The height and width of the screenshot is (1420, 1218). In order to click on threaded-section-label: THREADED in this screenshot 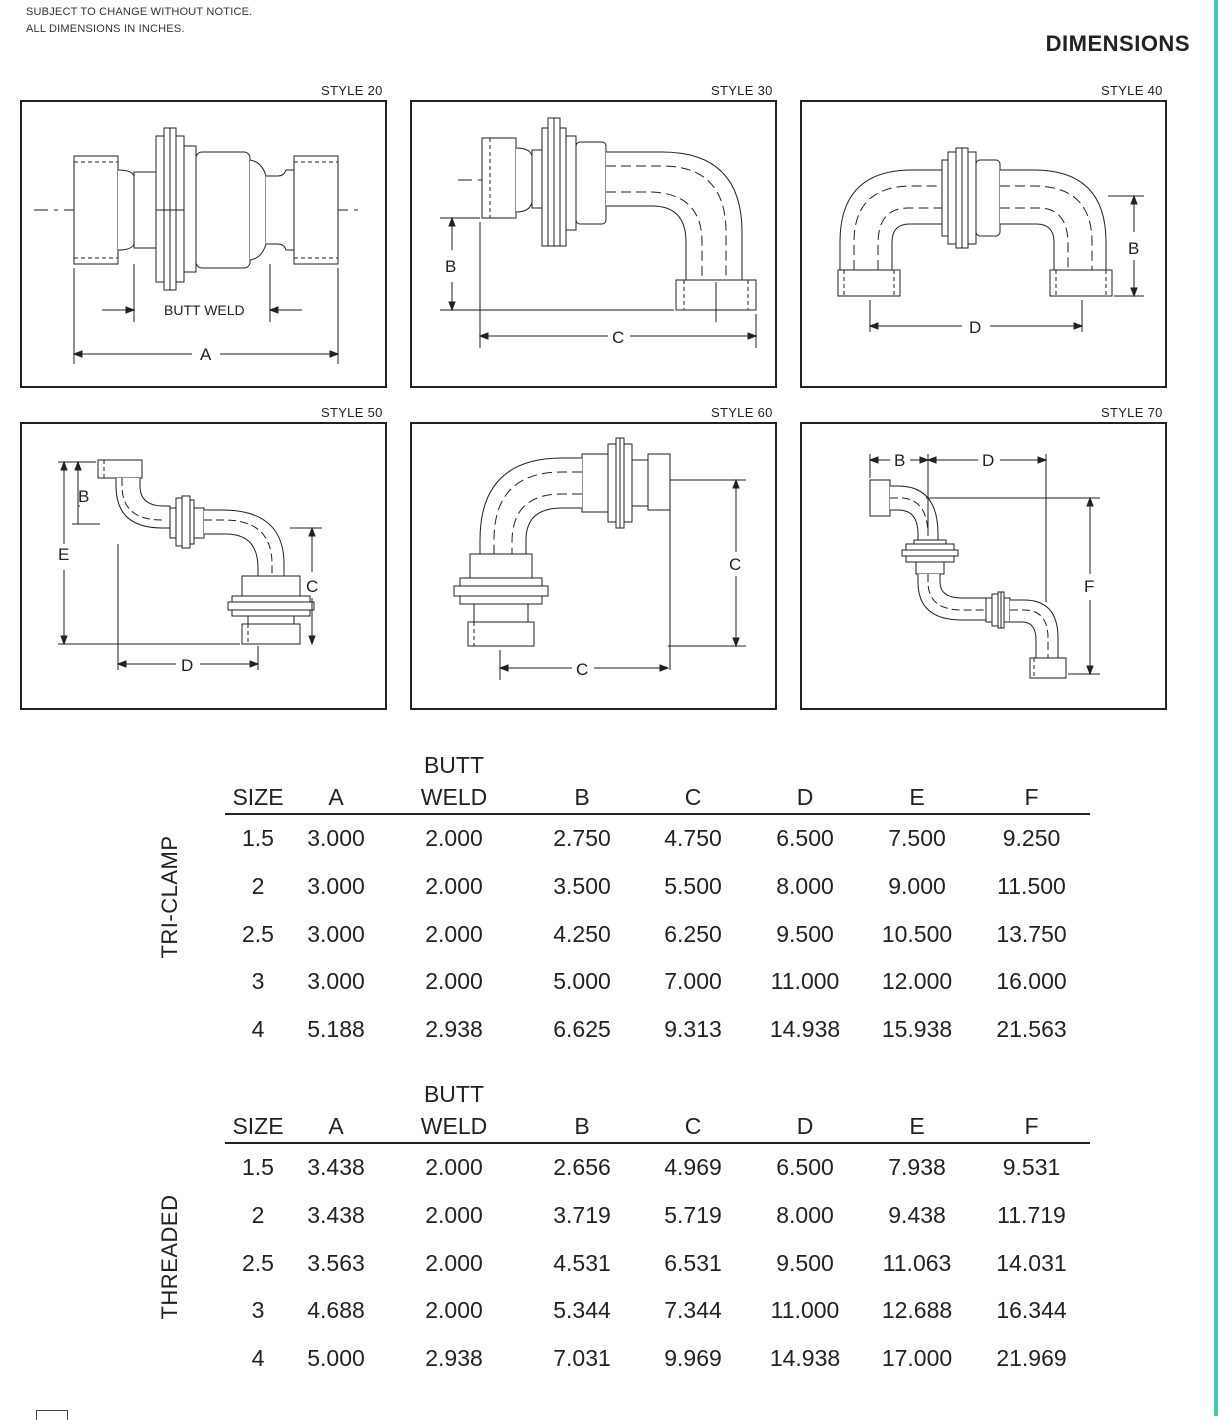, I will do `click(169, 1257)`.